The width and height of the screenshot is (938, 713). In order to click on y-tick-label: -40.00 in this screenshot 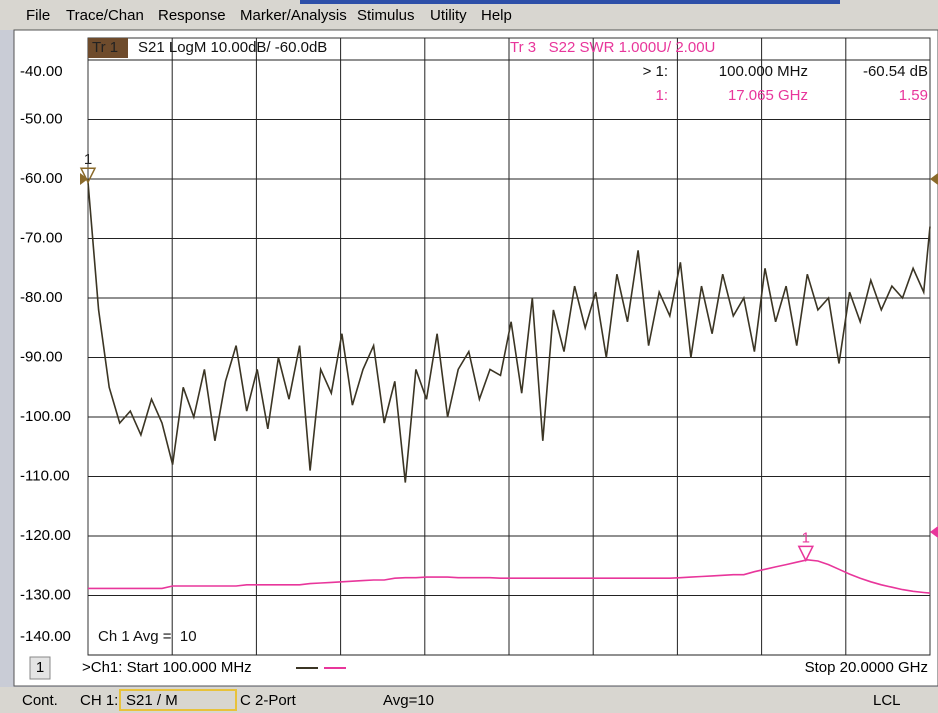, I will do `click(41, 71)`.